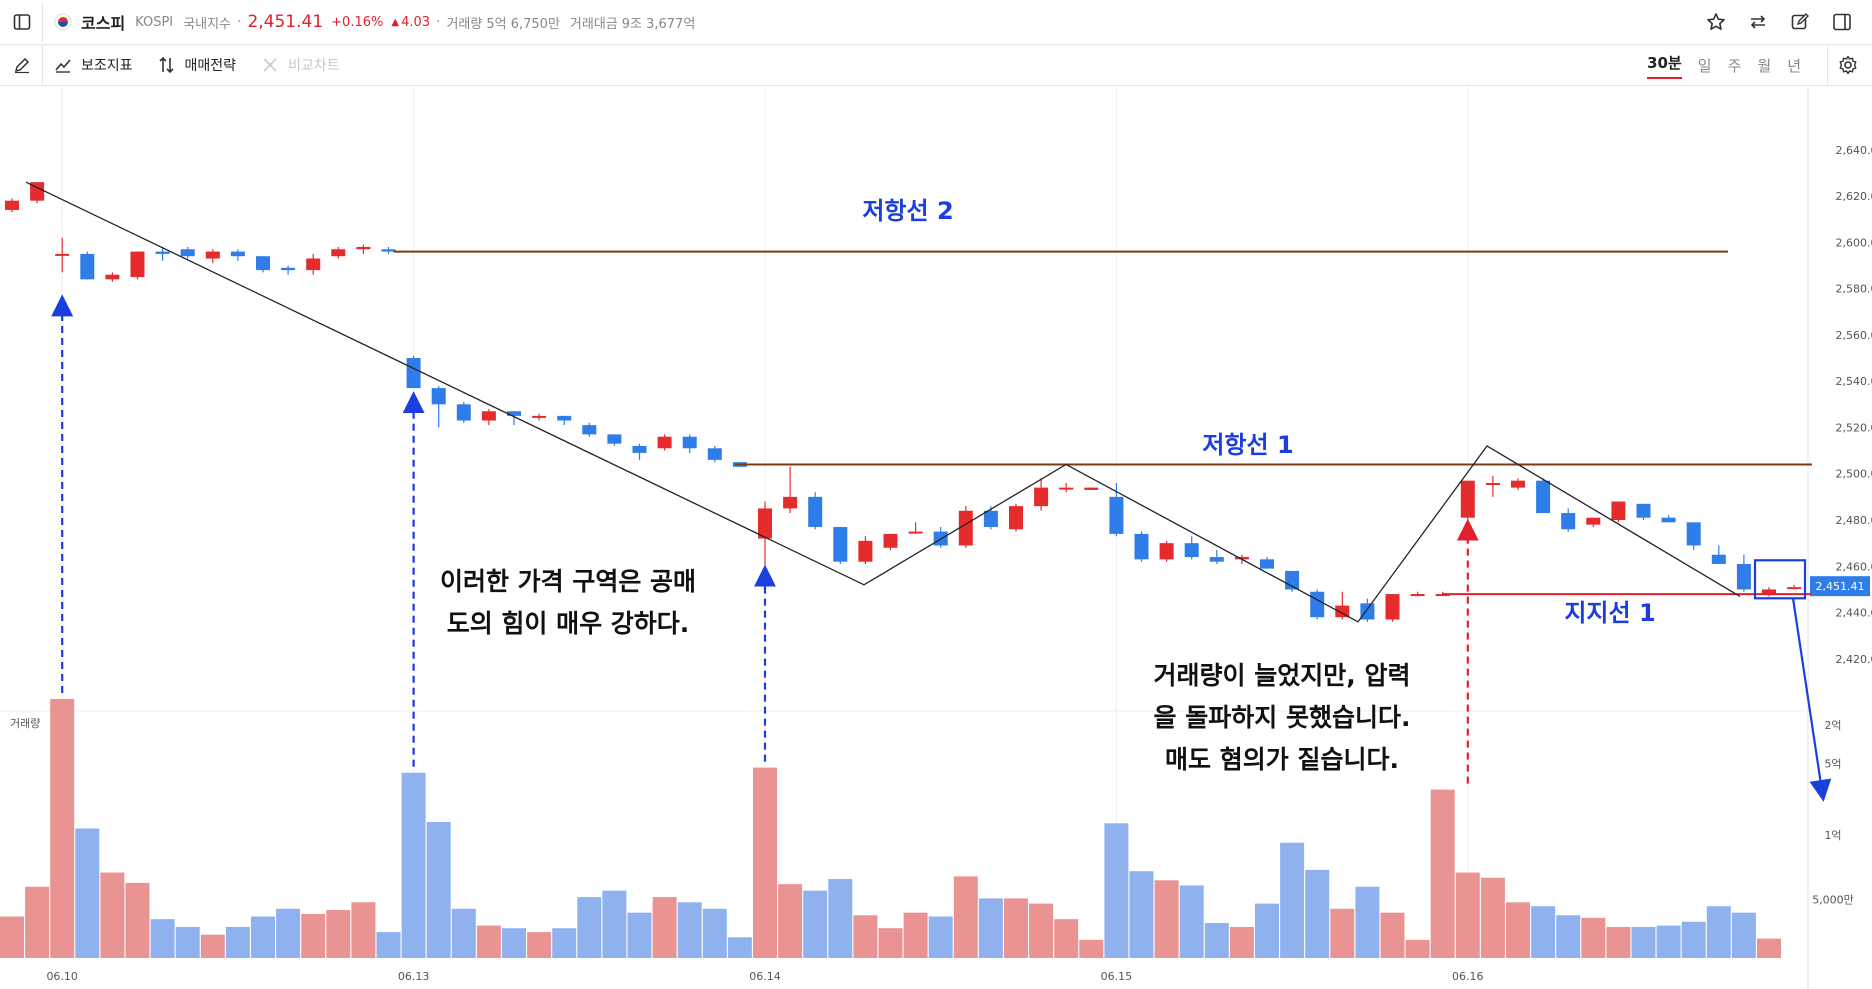  What do you see at coordinates (1117, 976) in the screenshot?
I see `date-tick-label: 06.15` at bounding box center [1117, 976].